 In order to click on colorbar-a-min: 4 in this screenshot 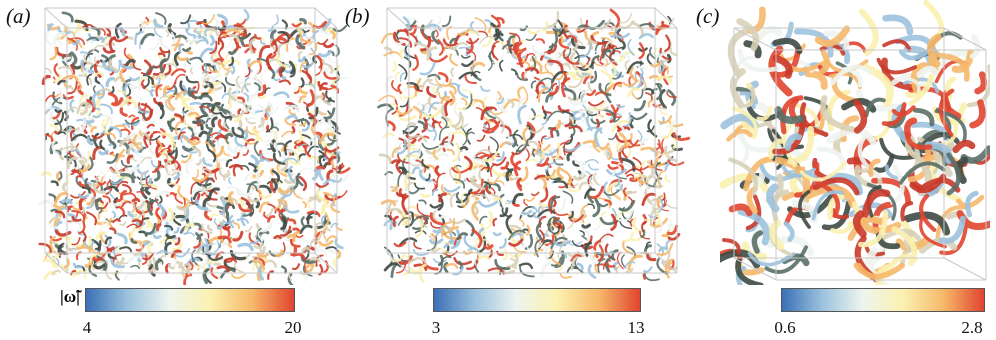, I will do `click(87, 327)`.